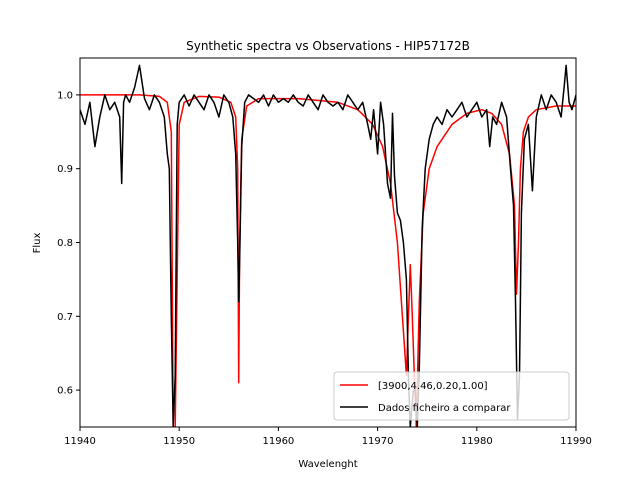 The width and height of the screenshot is (640, 484). Describe the element at coordinates (433, 386) in the screenshot. I see `legend-label-synthetic: [3900,4.46,0.20,1.00]` at that location.